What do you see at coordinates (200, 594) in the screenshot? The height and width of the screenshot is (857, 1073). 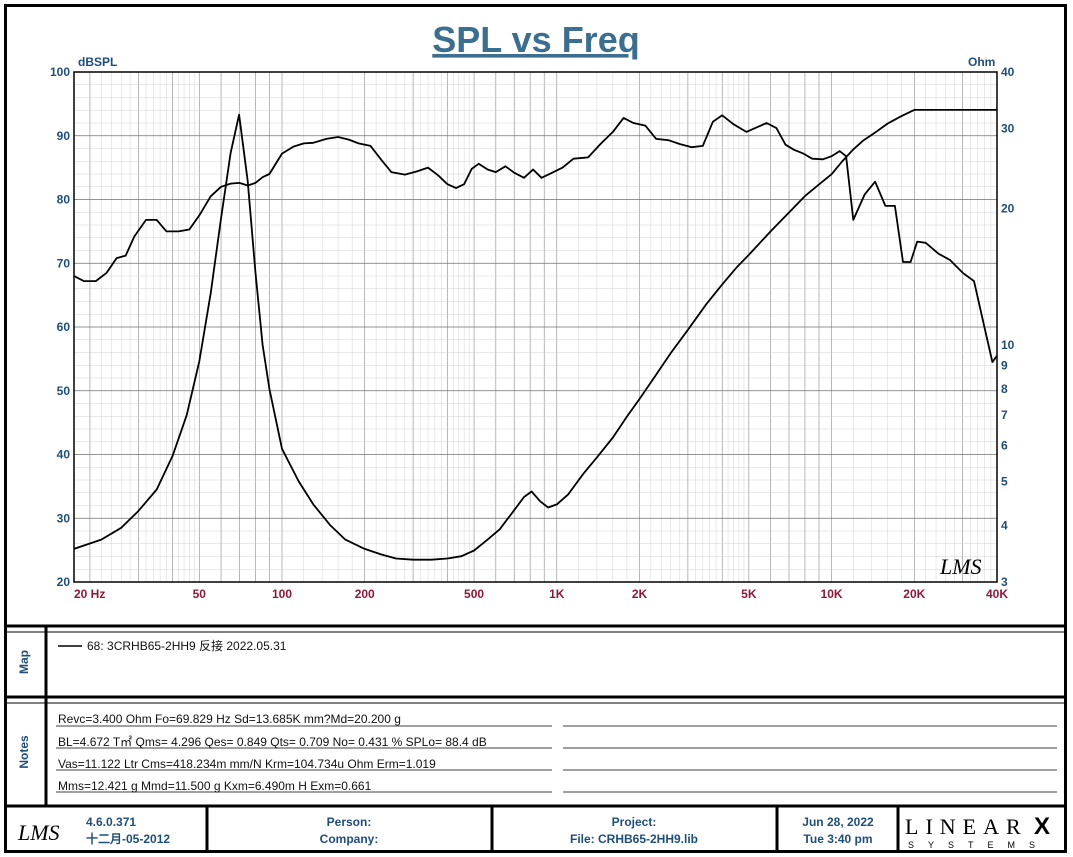 I see `x-tick-label: 50` at bounding box center [200, 594].